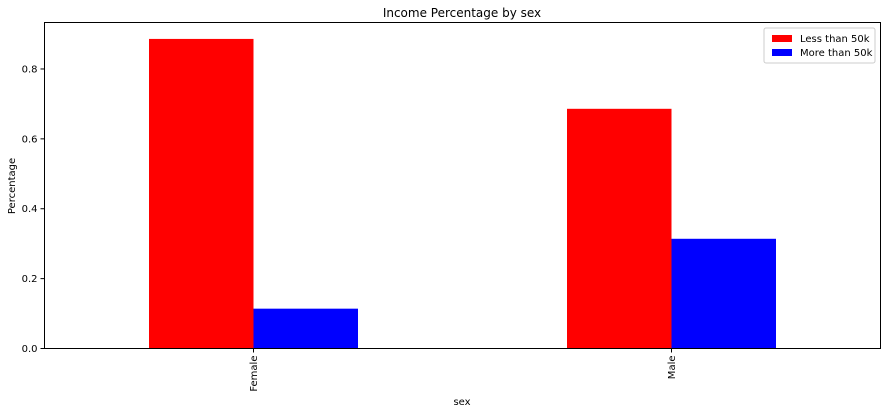  Describe the element at coordinates (723, 293) in the screenshot. I see `bar-male-more-than-50k` at that location.